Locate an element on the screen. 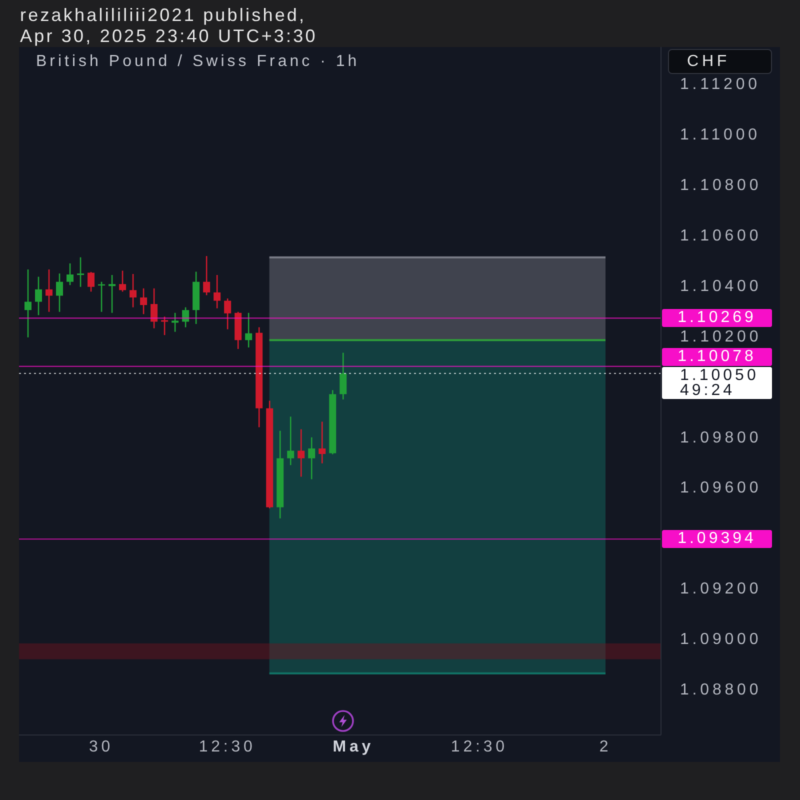 The height and width of the screenshot is (800, 800). y-tick-label: 1.09000 is located at coordinates (721, 639).